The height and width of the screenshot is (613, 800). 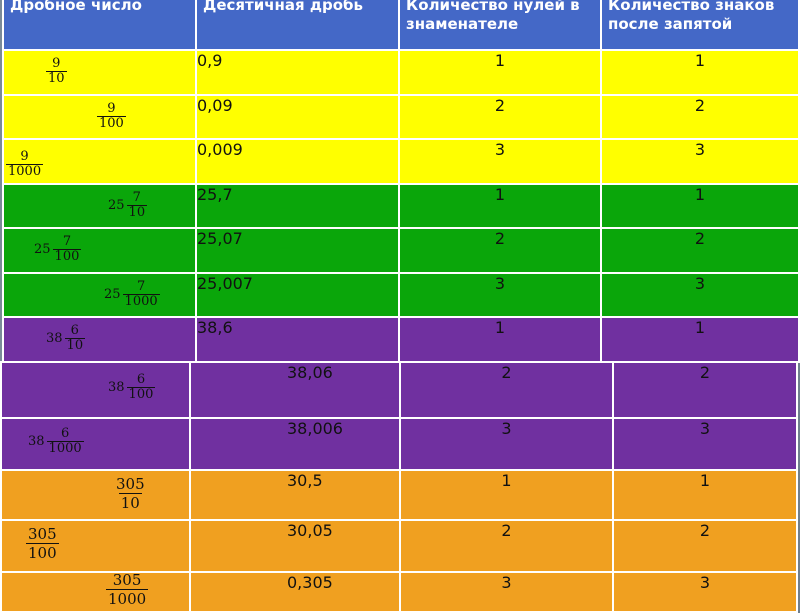 What do you see at coordinates (295, 592) in the screenshot?
I see `decimal-cell: 0,305` at bounding box center [295, 592].